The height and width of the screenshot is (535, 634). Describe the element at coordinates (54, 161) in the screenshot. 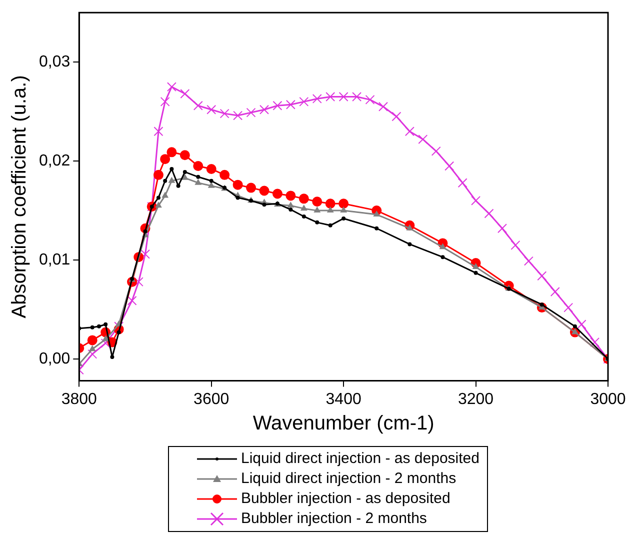

I see `y-tick-label: 0,02` at that location.